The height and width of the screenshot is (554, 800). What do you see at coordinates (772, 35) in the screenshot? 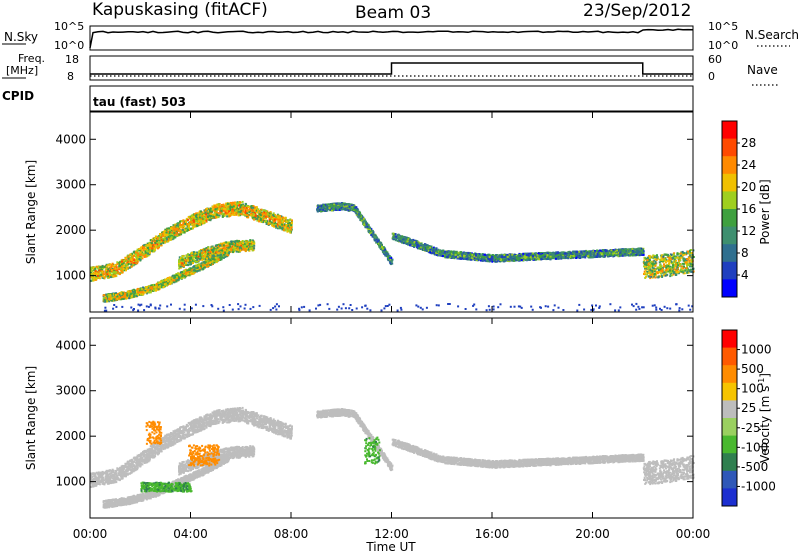
I see `nsearch-label: N.Search` at bounding box center [772, 35].